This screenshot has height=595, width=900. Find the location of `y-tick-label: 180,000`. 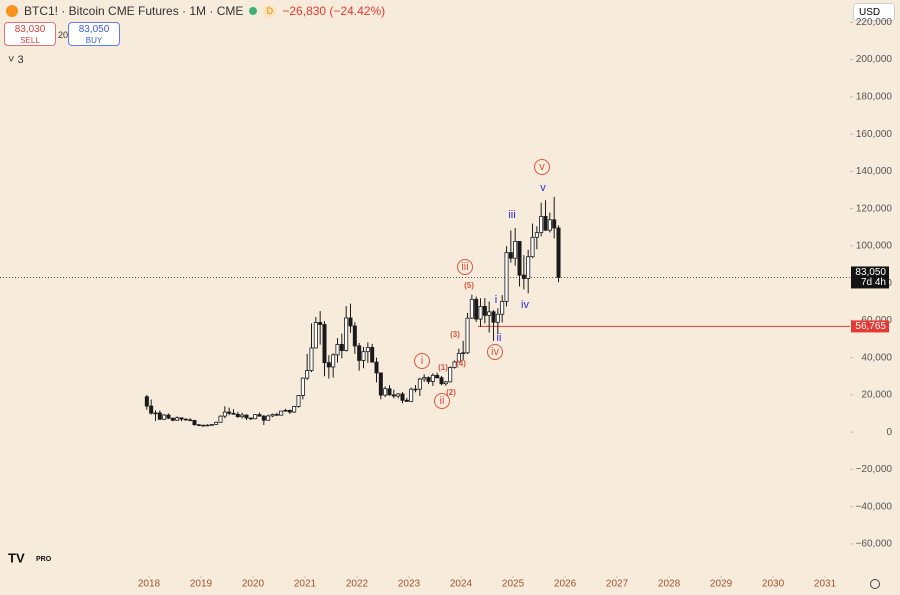

y-tick-label: 180,000 is located at coordinates (874, 97).